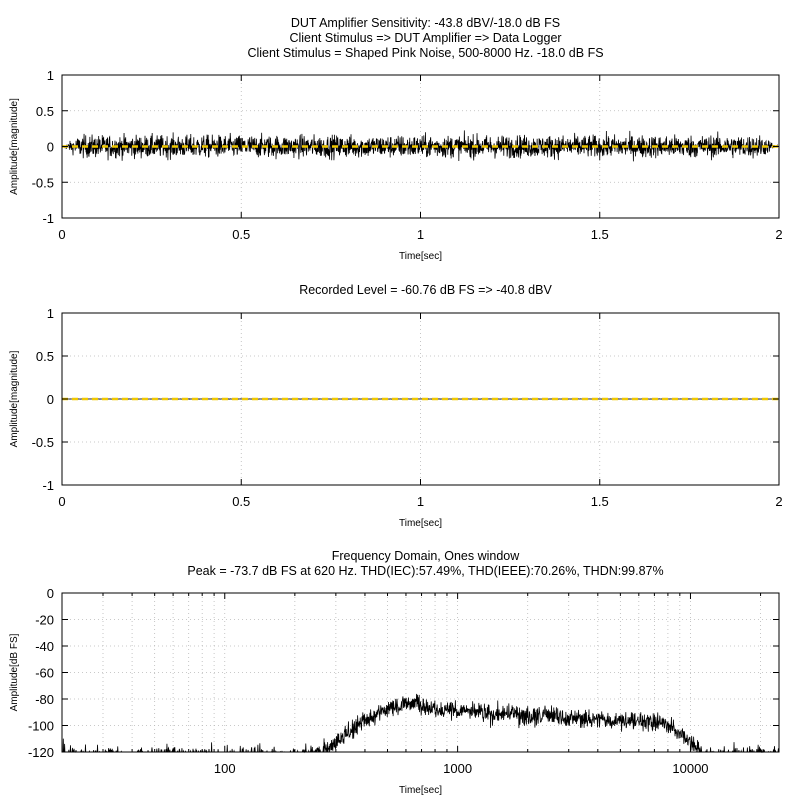 This screenshot has height=800, width=800. I want to click on spectrum-line, so click(421, 723).